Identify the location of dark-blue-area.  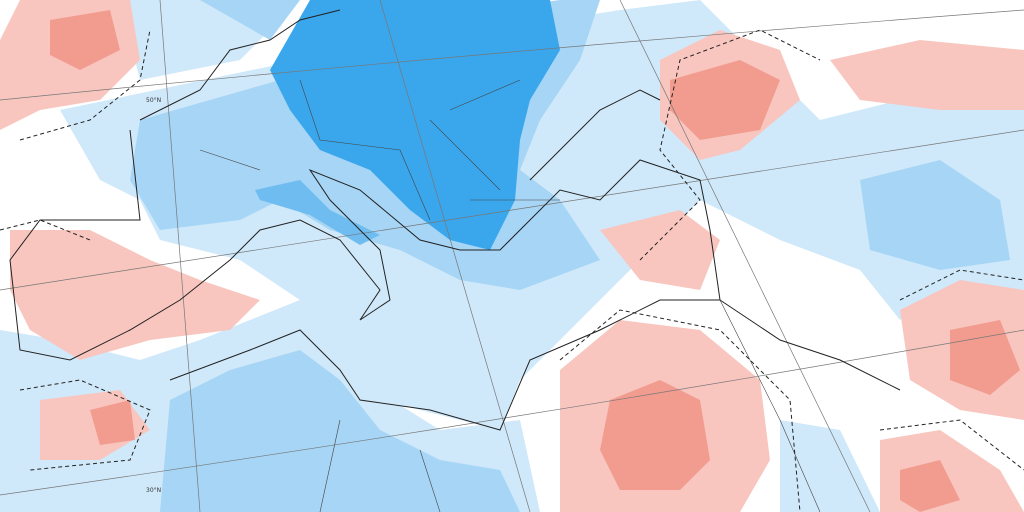
(415, 125).